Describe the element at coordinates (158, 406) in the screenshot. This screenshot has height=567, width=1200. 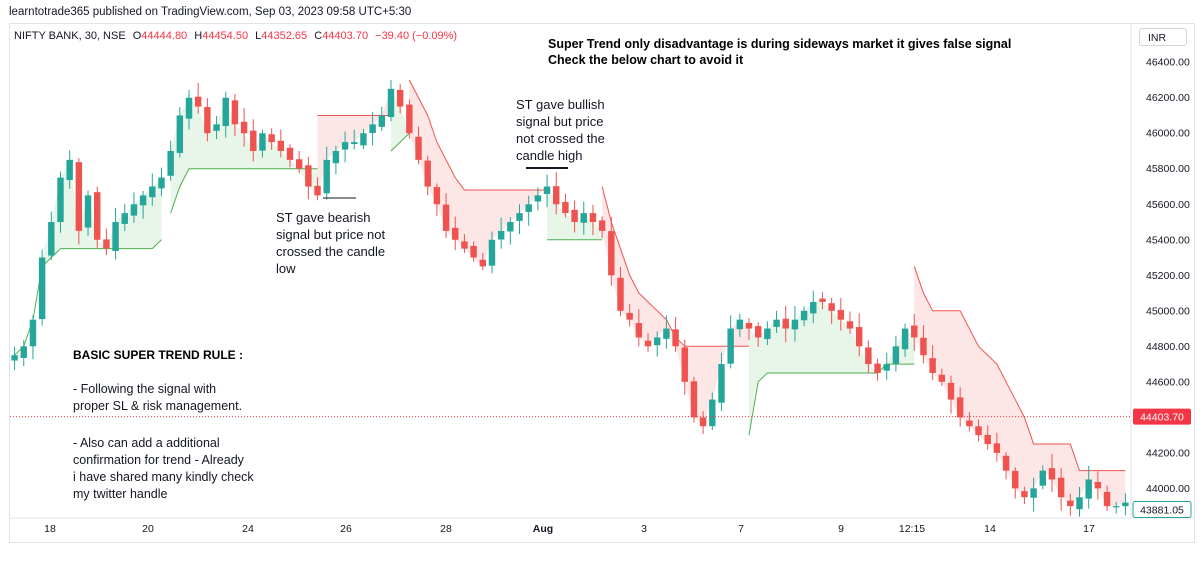
I see `rule-1-line: proper SL & risk management.` at that location.